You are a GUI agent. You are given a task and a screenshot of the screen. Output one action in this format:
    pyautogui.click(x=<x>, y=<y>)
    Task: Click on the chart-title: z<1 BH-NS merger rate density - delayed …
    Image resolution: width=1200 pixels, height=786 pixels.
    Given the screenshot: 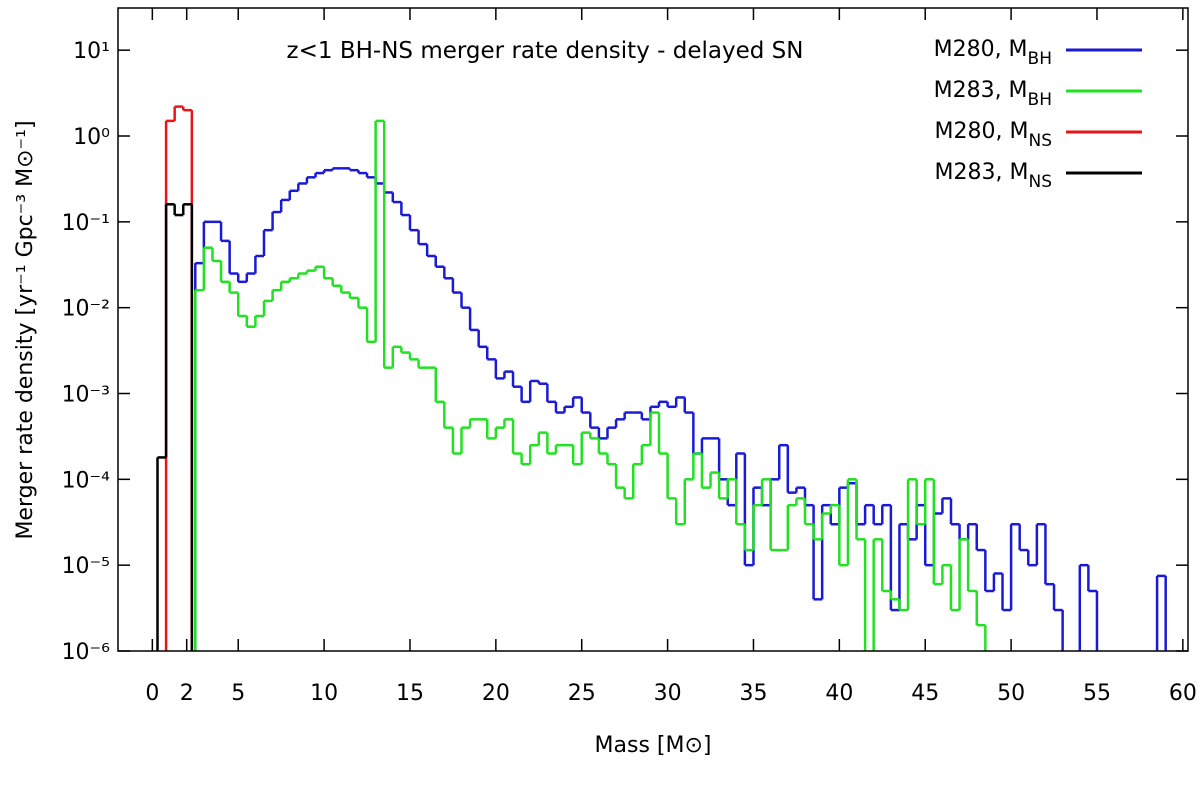 What is the action you would take?
    pyautogui.click(x=545, y=51)
    